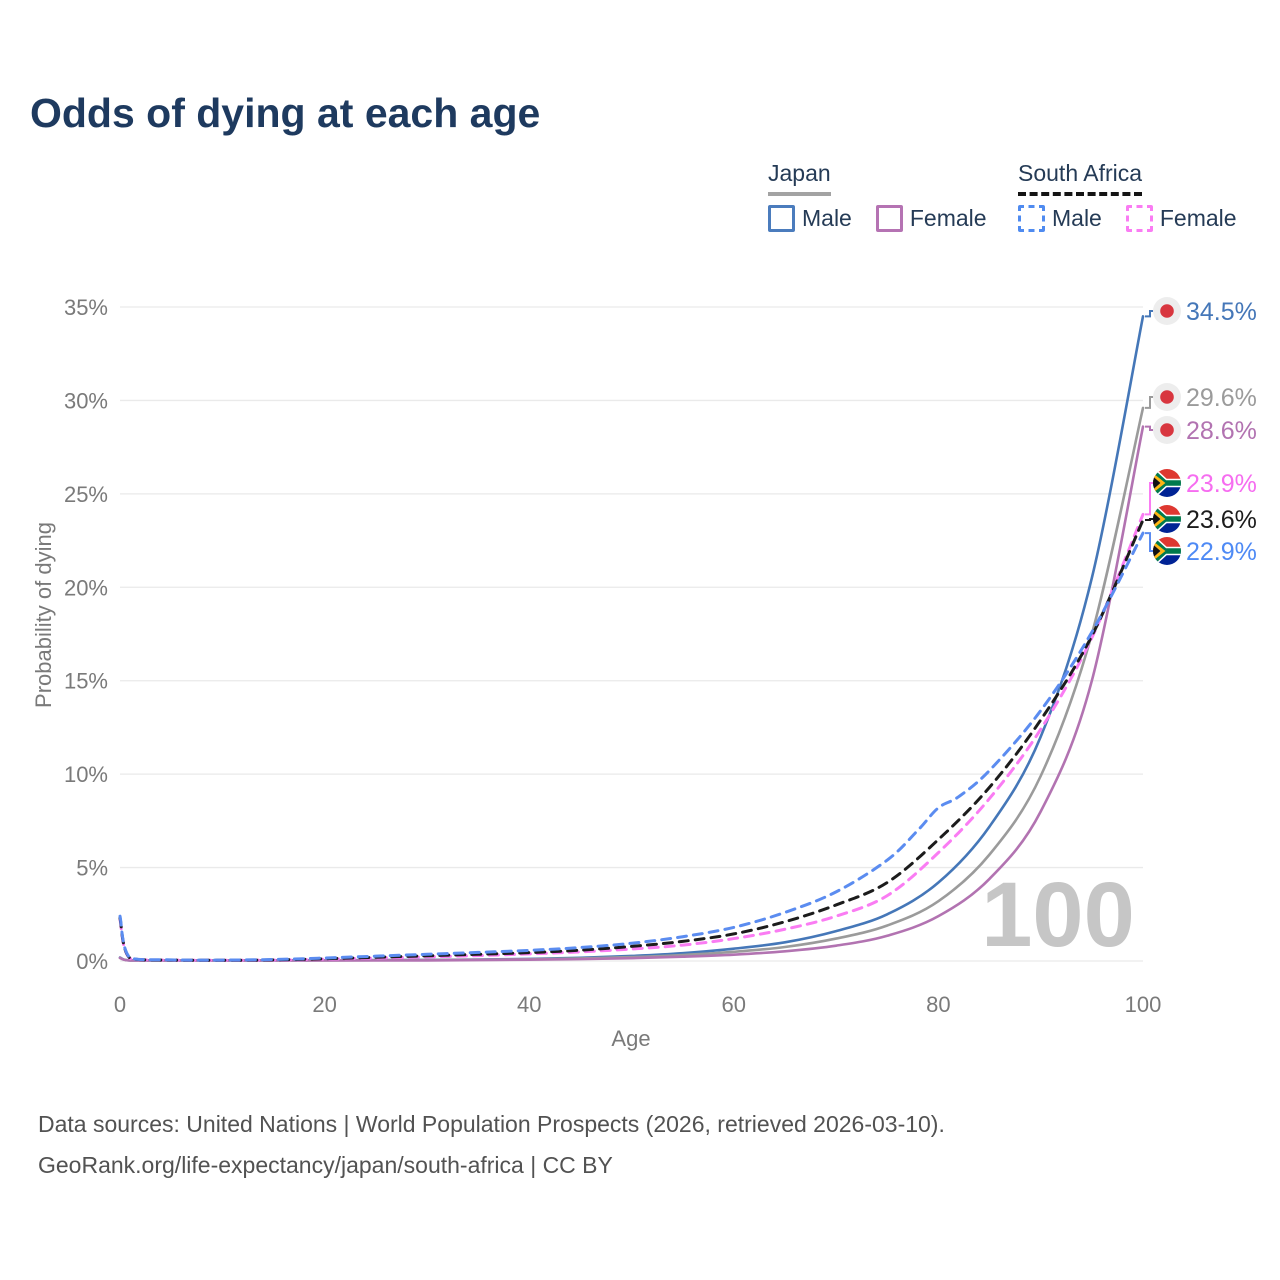 Image resolution: width=1280 pixels, height=1280 pixels. Describe the element at coordinates (1221, 552) in the screenshot. I see `end-label-value: 22.9%` at that location.